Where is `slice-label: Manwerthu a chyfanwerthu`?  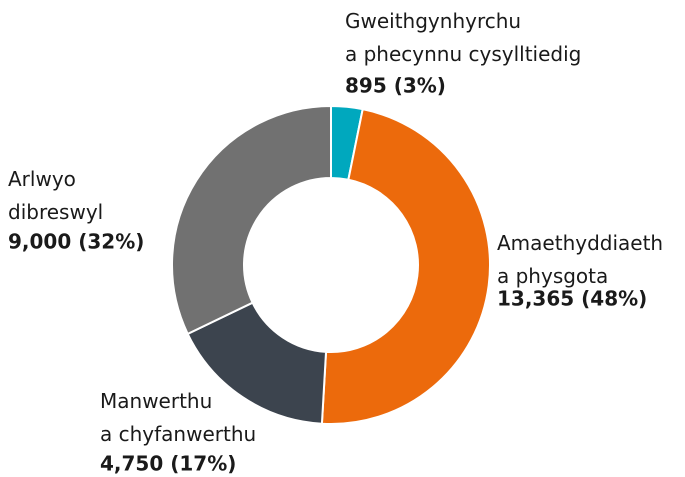
slice-label: Manwerthu a chyfanwerthu is located at coordinates (178, 417).